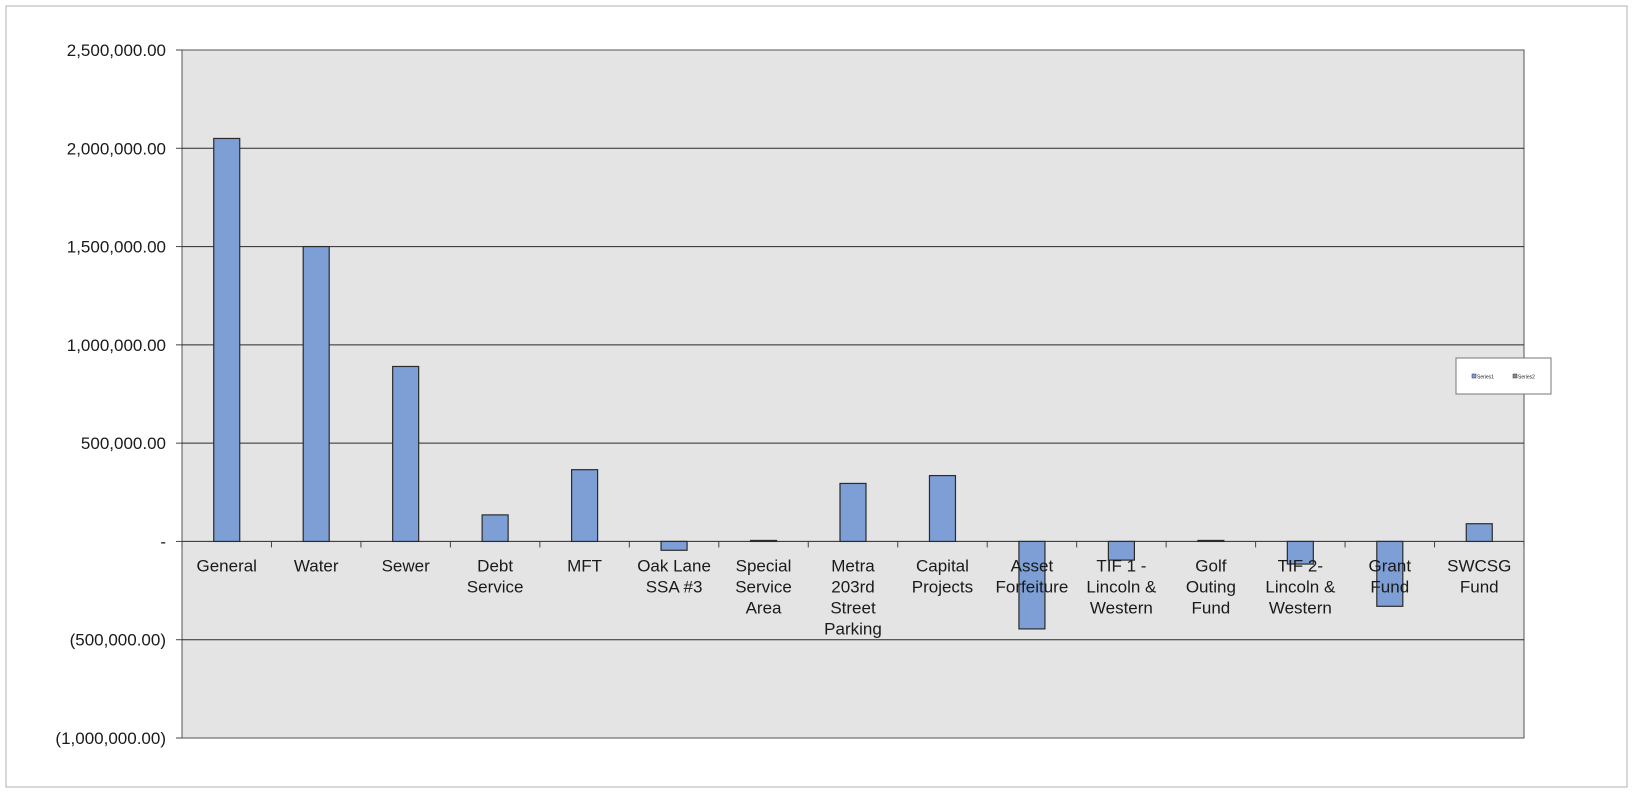 The height and width of the screenshot is (798, 1633). Describe the element at coordinates (942, 586) in the screenshot. I see `x-tick-label-line: Projects` at that location.